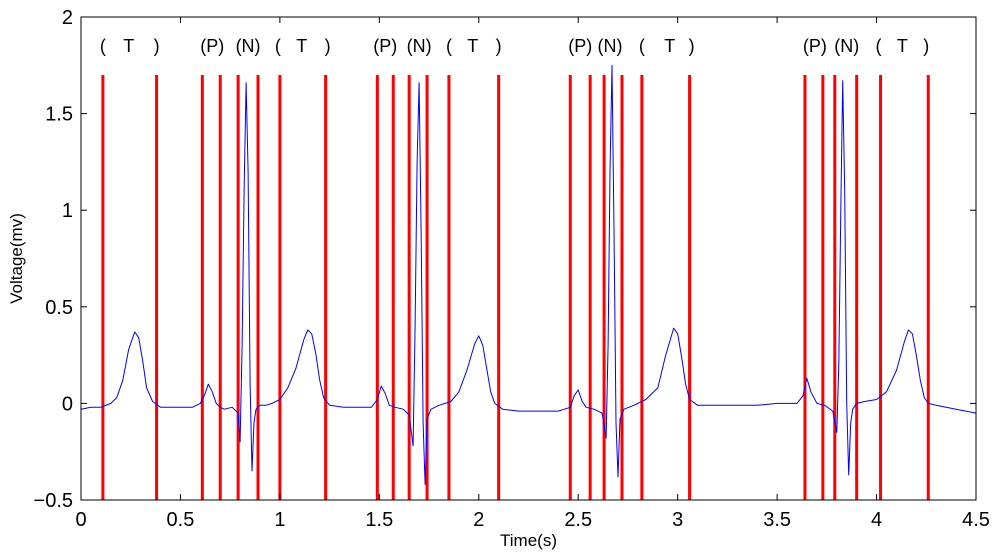 This screenshot has height=557, width=1000. What do you see at coordinates (67, 211) in the screenshot?
I see `y-tick-label: 1` at bounding box center [67, 211].